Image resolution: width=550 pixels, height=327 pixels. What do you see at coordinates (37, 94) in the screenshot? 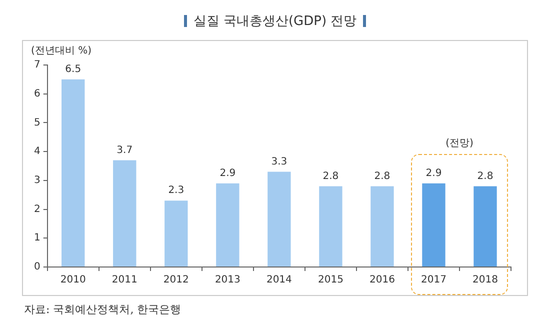
I see `y-tick-label: 6` at bounding box center [37, 94].